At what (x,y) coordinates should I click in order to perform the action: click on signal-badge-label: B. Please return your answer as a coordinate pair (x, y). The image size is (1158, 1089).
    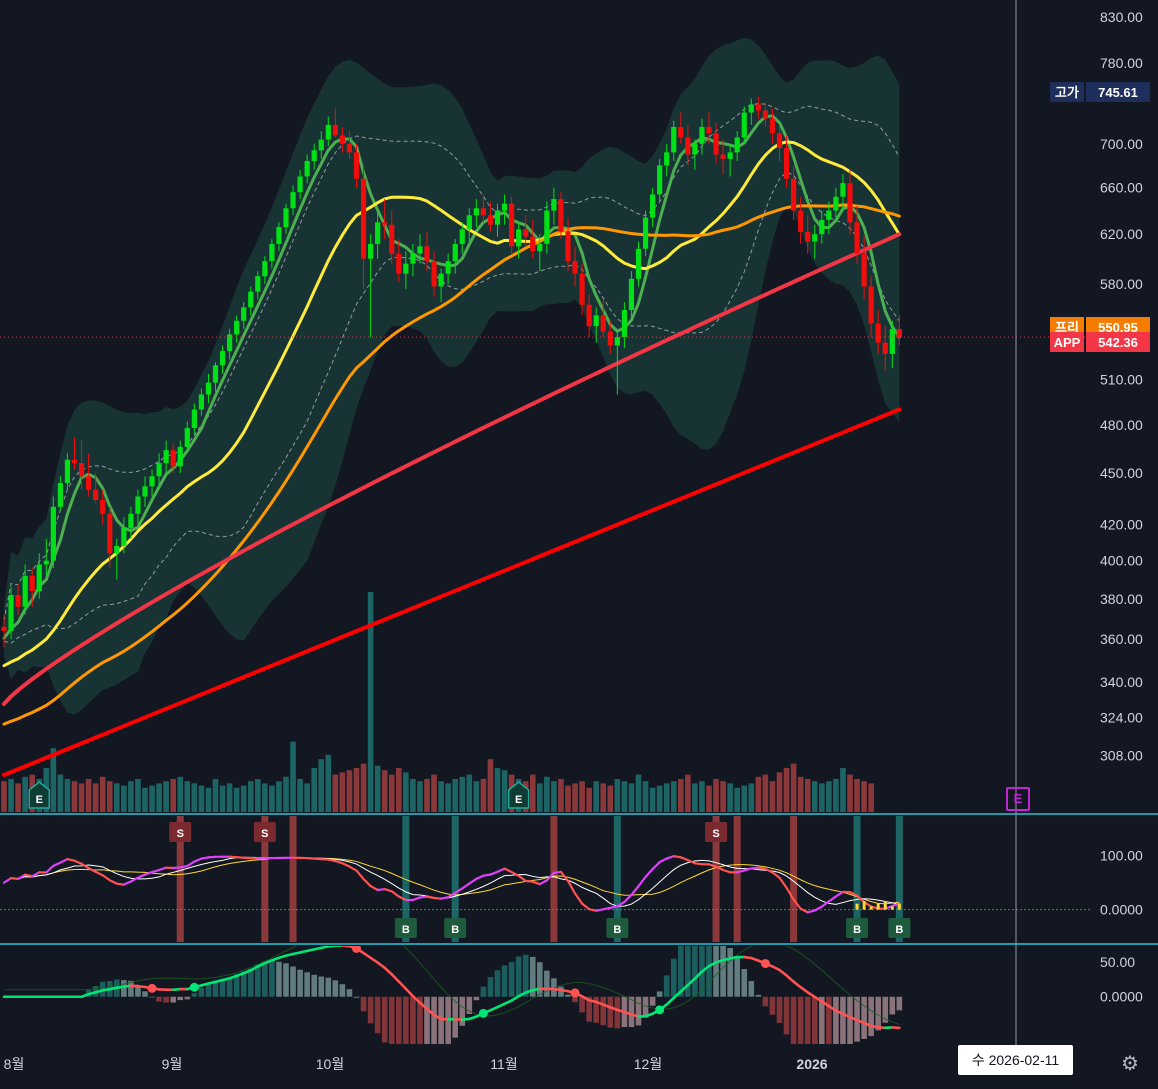
    Looking at the image, I should click on (455, 930).